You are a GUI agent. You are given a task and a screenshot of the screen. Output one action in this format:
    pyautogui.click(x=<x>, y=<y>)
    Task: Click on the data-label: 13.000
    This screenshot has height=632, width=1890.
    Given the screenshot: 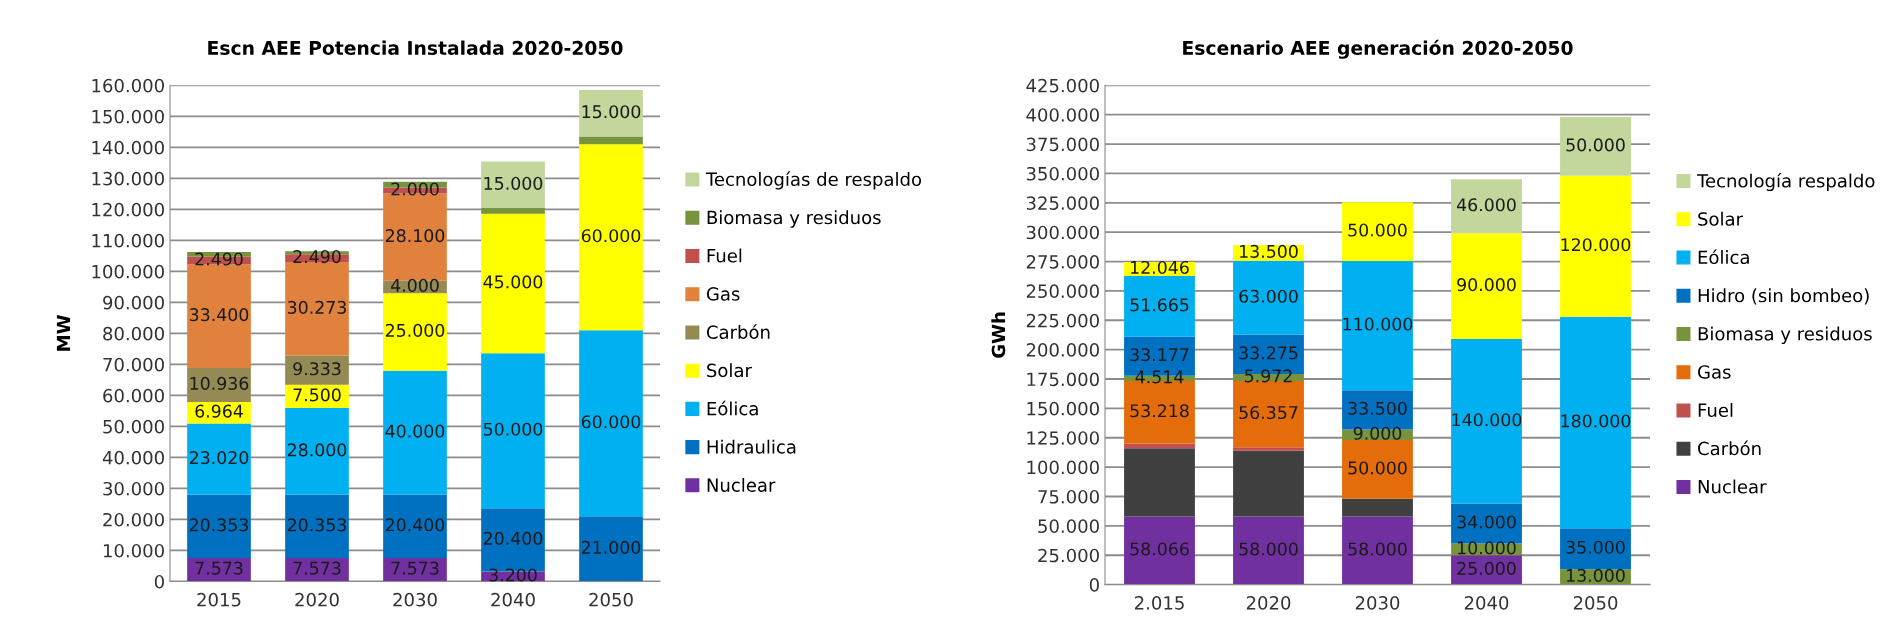 What is the action you would take?
    pyautogui.click(x=1596, y=575)
    